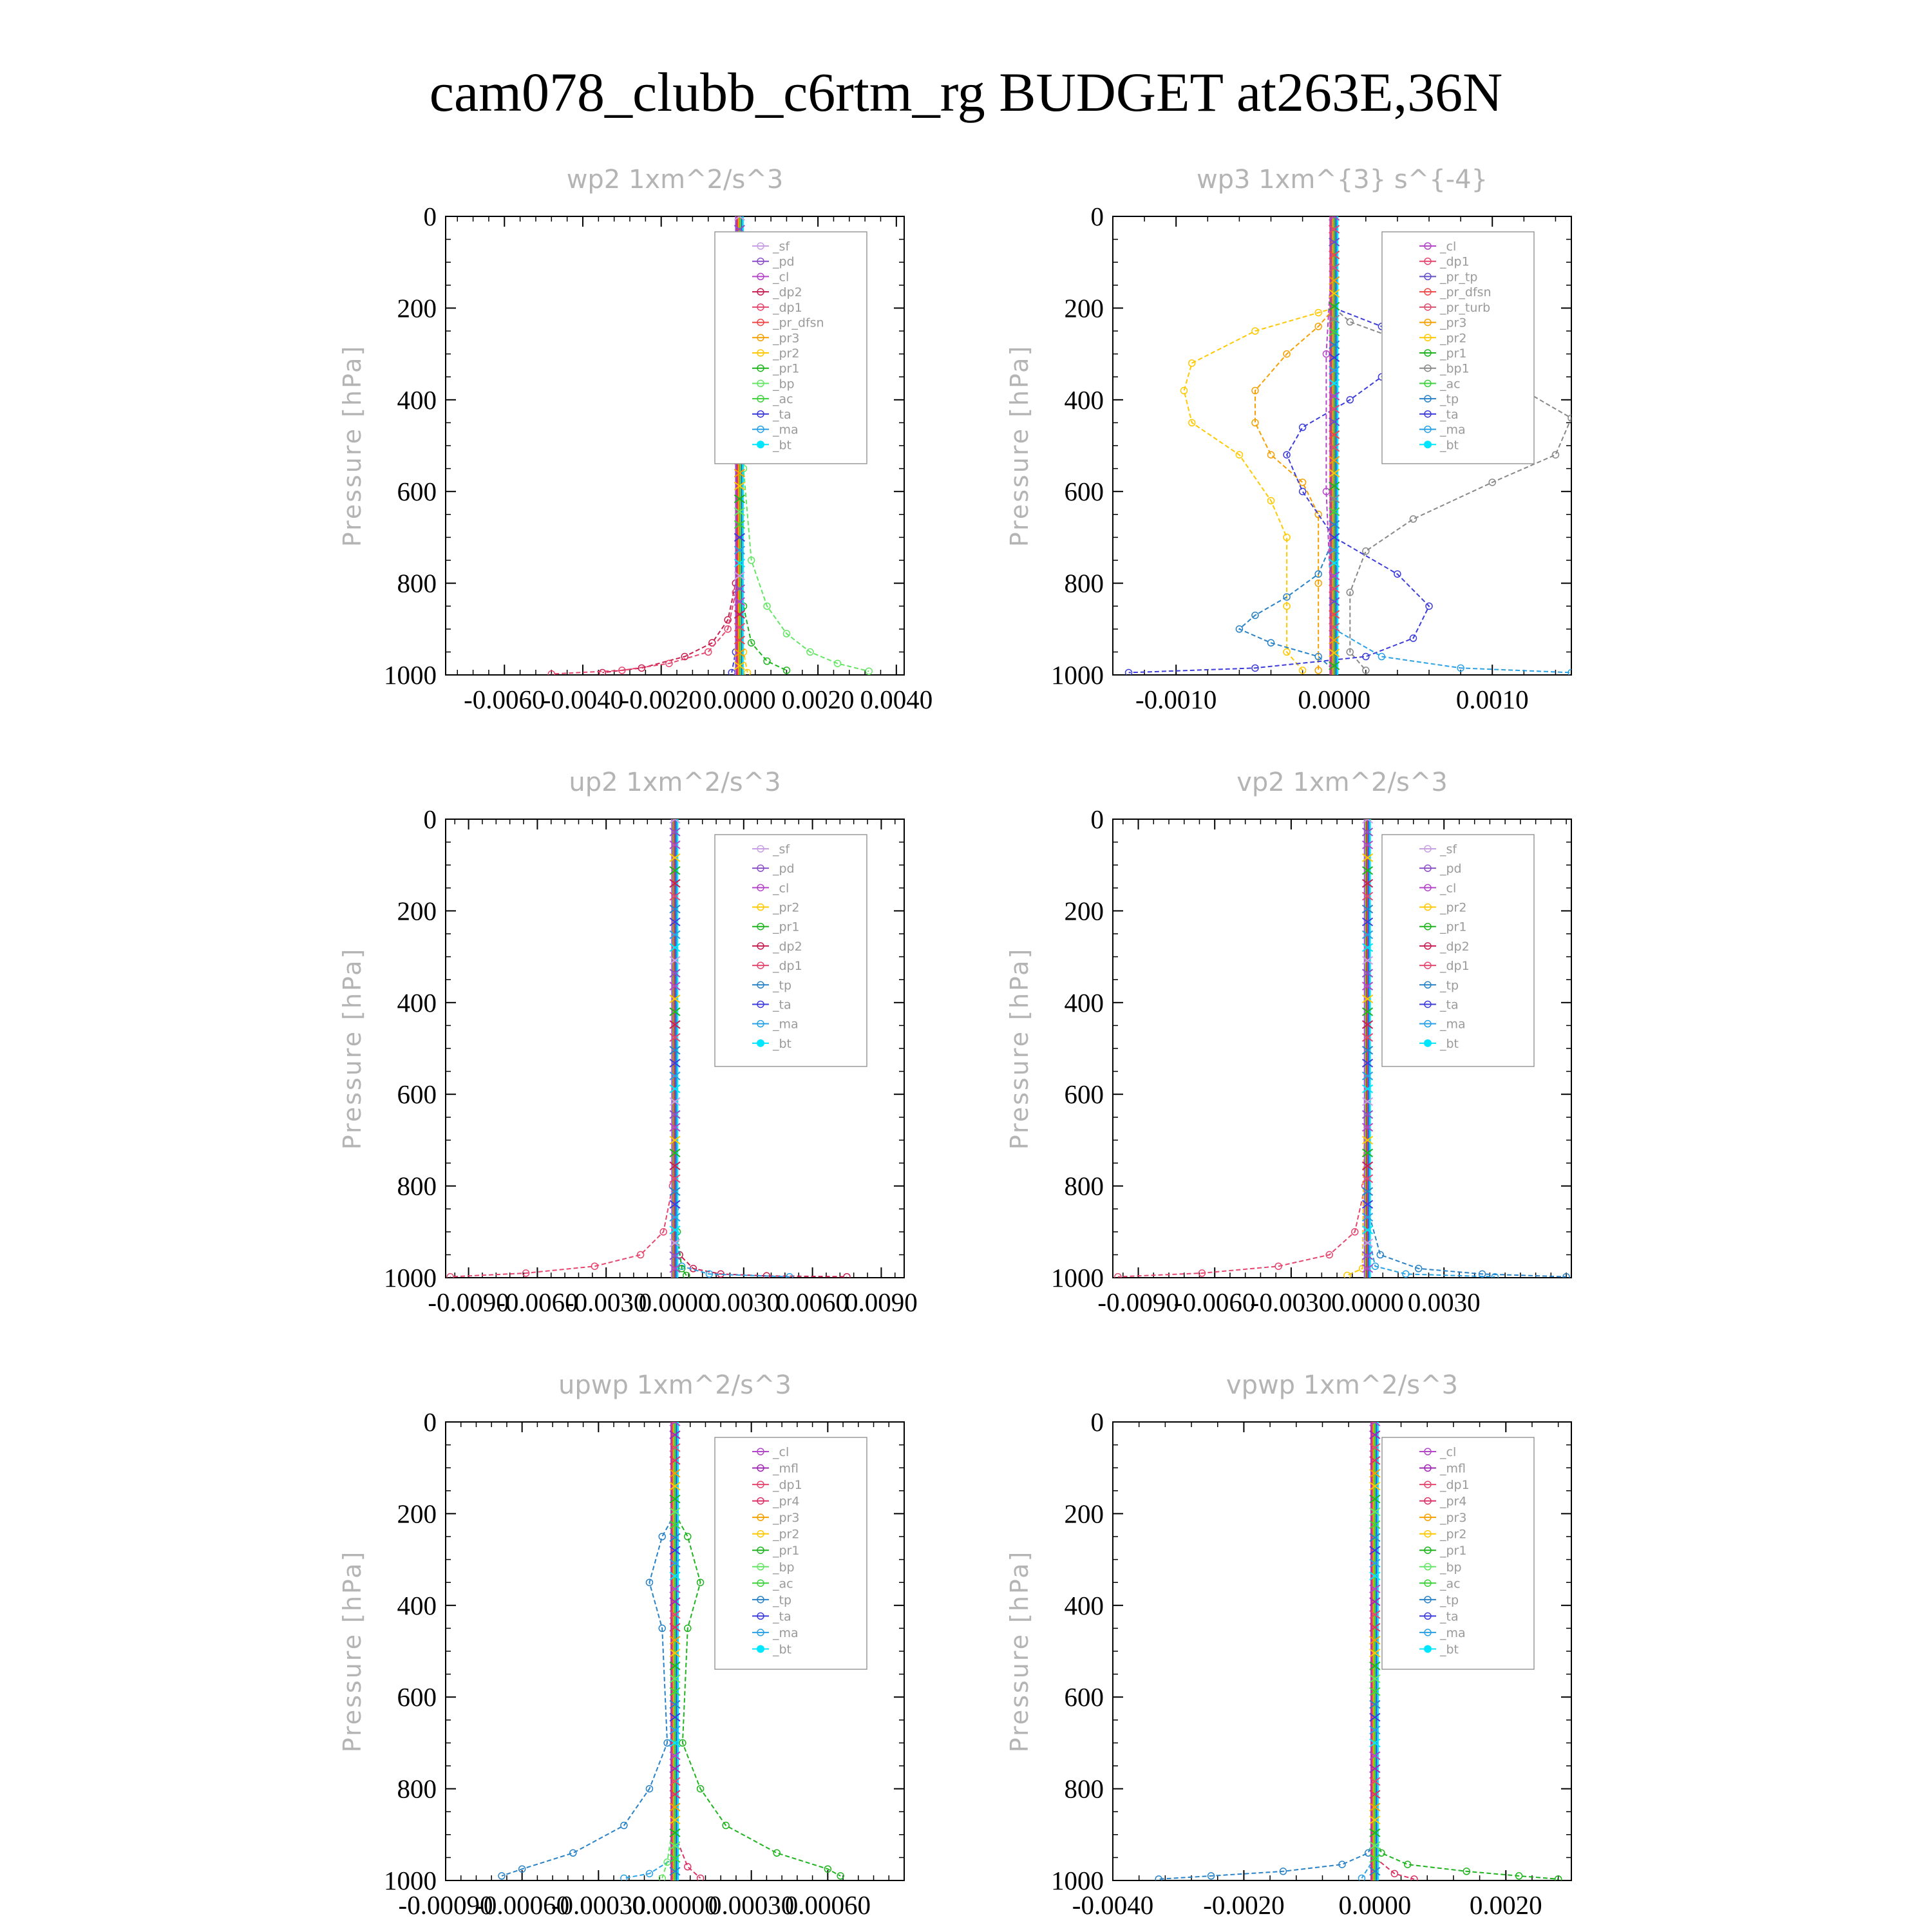 Image resolution: width=1932 pixels, height=1932 pixels. Describe the element at coordinates (881, 1302) in the screenshot. I see `x-tick-label: 0.0090` at that location.